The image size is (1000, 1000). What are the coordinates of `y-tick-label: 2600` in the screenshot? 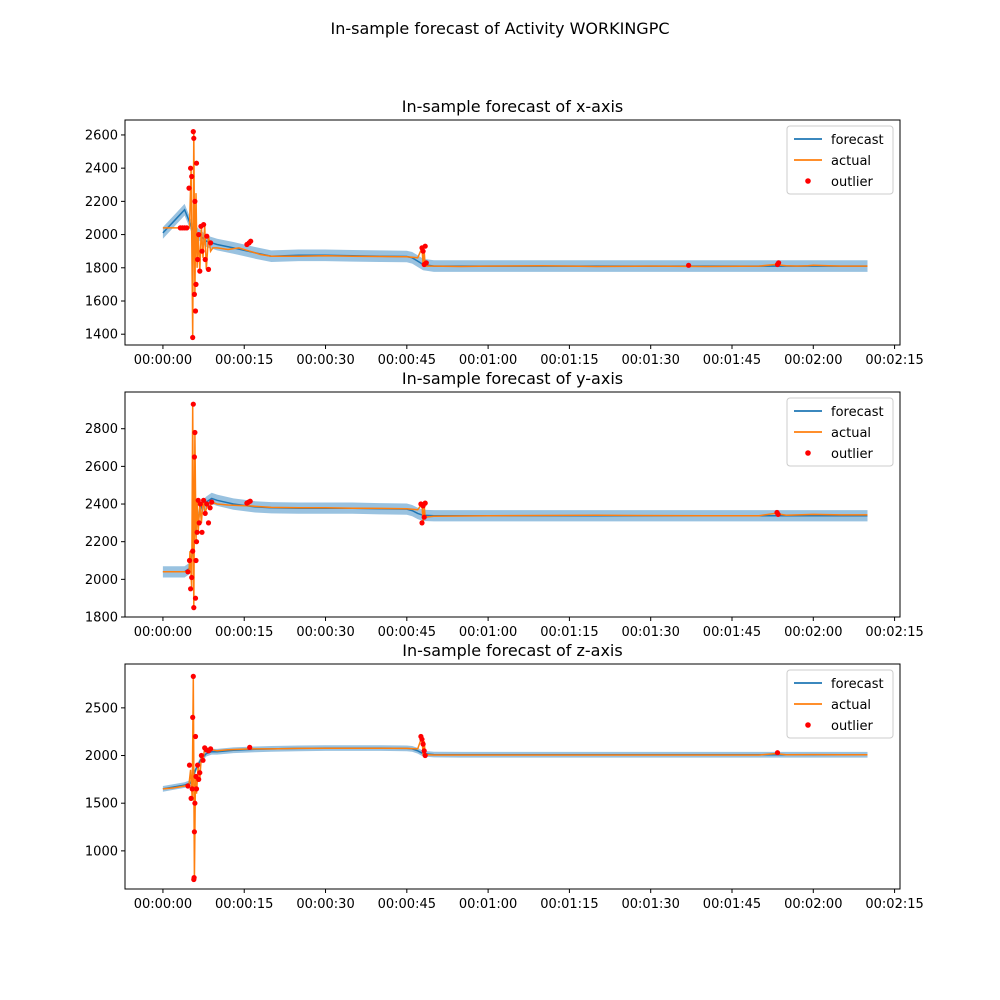 It's located at (101, 467).